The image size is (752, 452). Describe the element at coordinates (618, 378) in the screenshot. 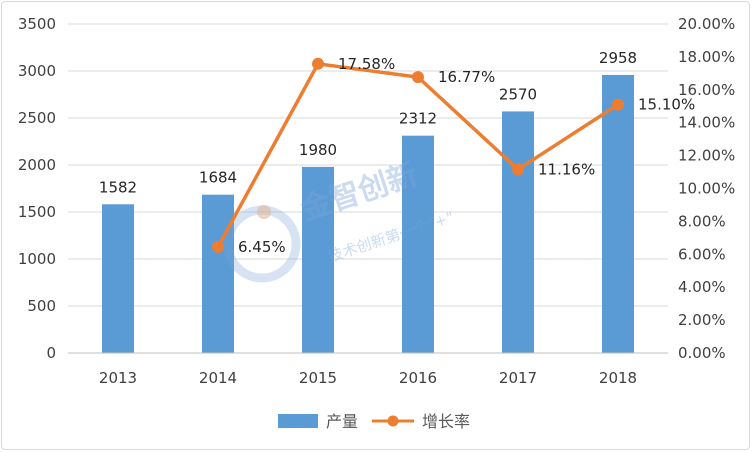

I see `x-tick-label: 2018` at that location.